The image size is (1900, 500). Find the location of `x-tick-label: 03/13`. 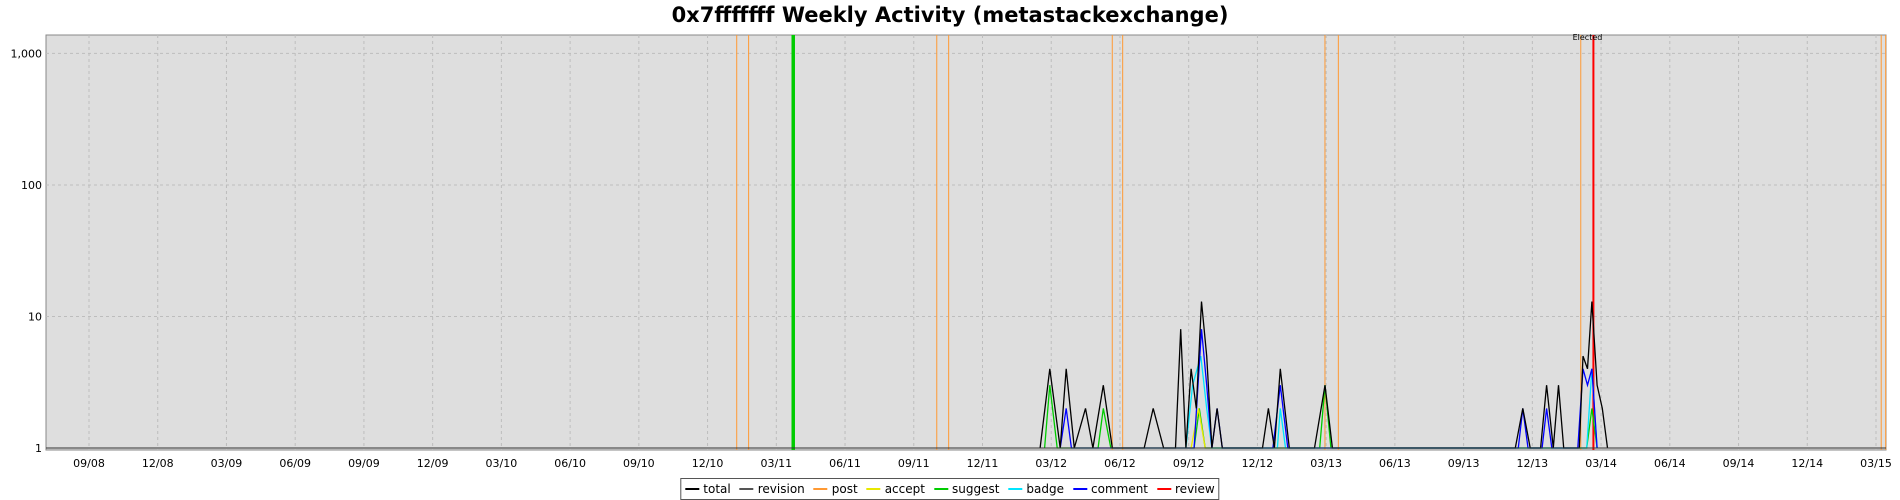

x-tick-label: 03/13 is located at coordinates (1326, 463).